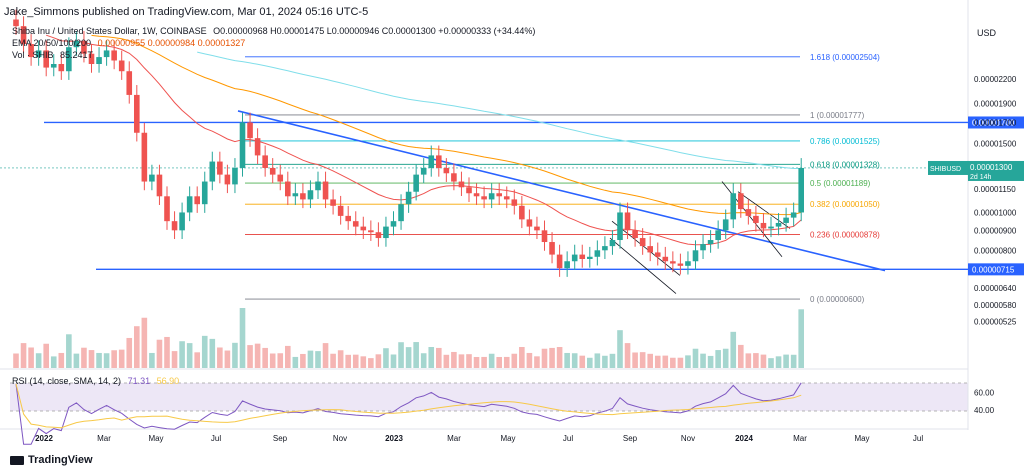 The width and height of the screenshot is (1024, 472). What do you see at coordinates (986, 33) in the screenshot?
I see `currency-label: USD` at bounding box center [986, 33].